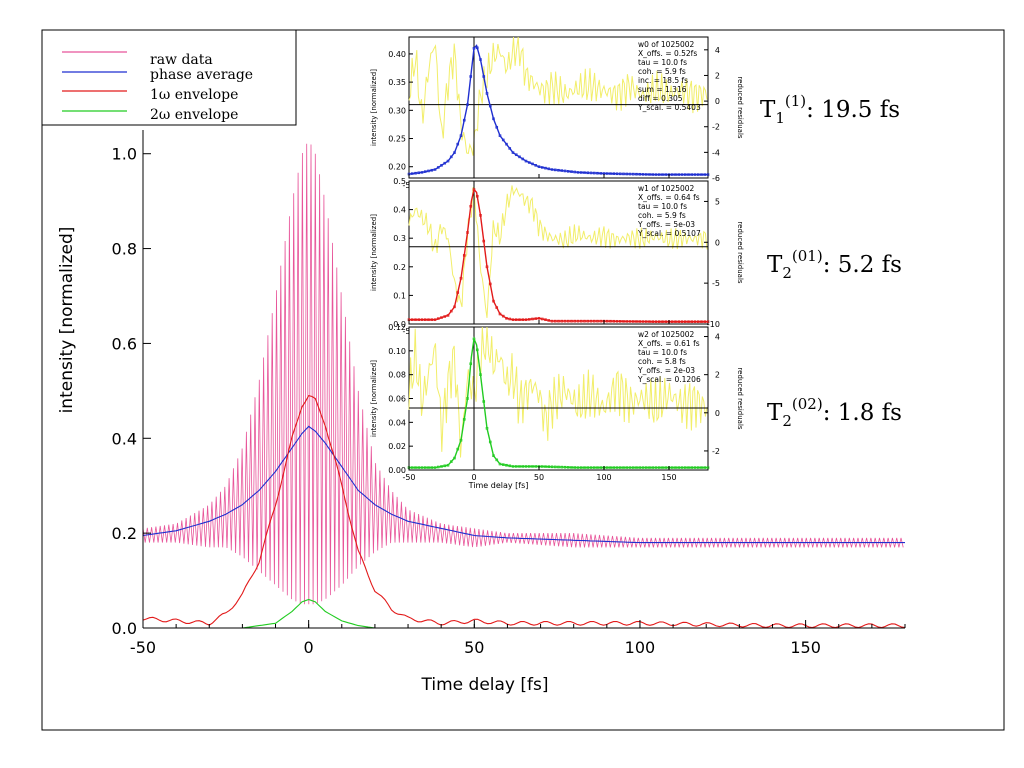  Describe the element at coordinates (768, 110) in the screenshot. I see `t1-main: T` at that location.